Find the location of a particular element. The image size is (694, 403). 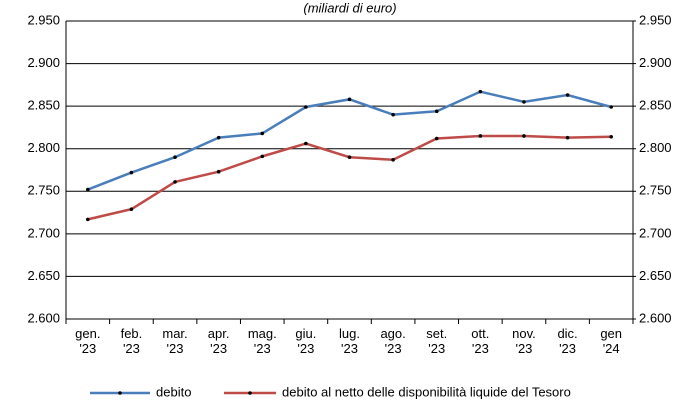

y2-tick-label: 2.650 is located at coordinates (655, 275).